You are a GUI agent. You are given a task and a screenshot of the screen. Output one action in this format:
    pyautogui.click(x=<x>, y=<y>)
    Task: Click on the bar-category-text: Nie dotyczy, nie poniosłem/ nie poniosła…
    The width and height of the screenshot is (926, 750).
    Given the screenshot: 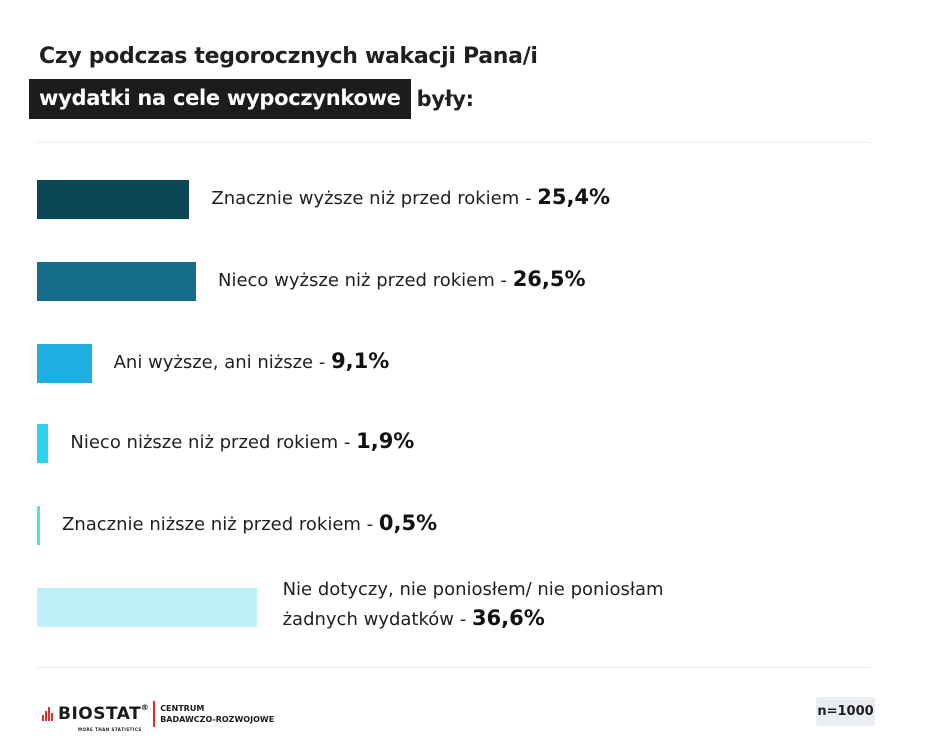 What is the action you would take?
    pyautogui.click(x=473, y=589)
    